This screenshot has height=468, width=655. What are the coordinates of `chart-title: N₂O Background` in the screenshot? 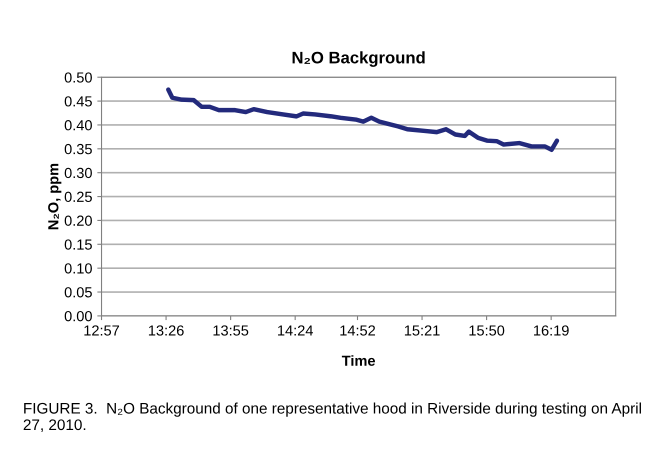 It's located at (358, 59).